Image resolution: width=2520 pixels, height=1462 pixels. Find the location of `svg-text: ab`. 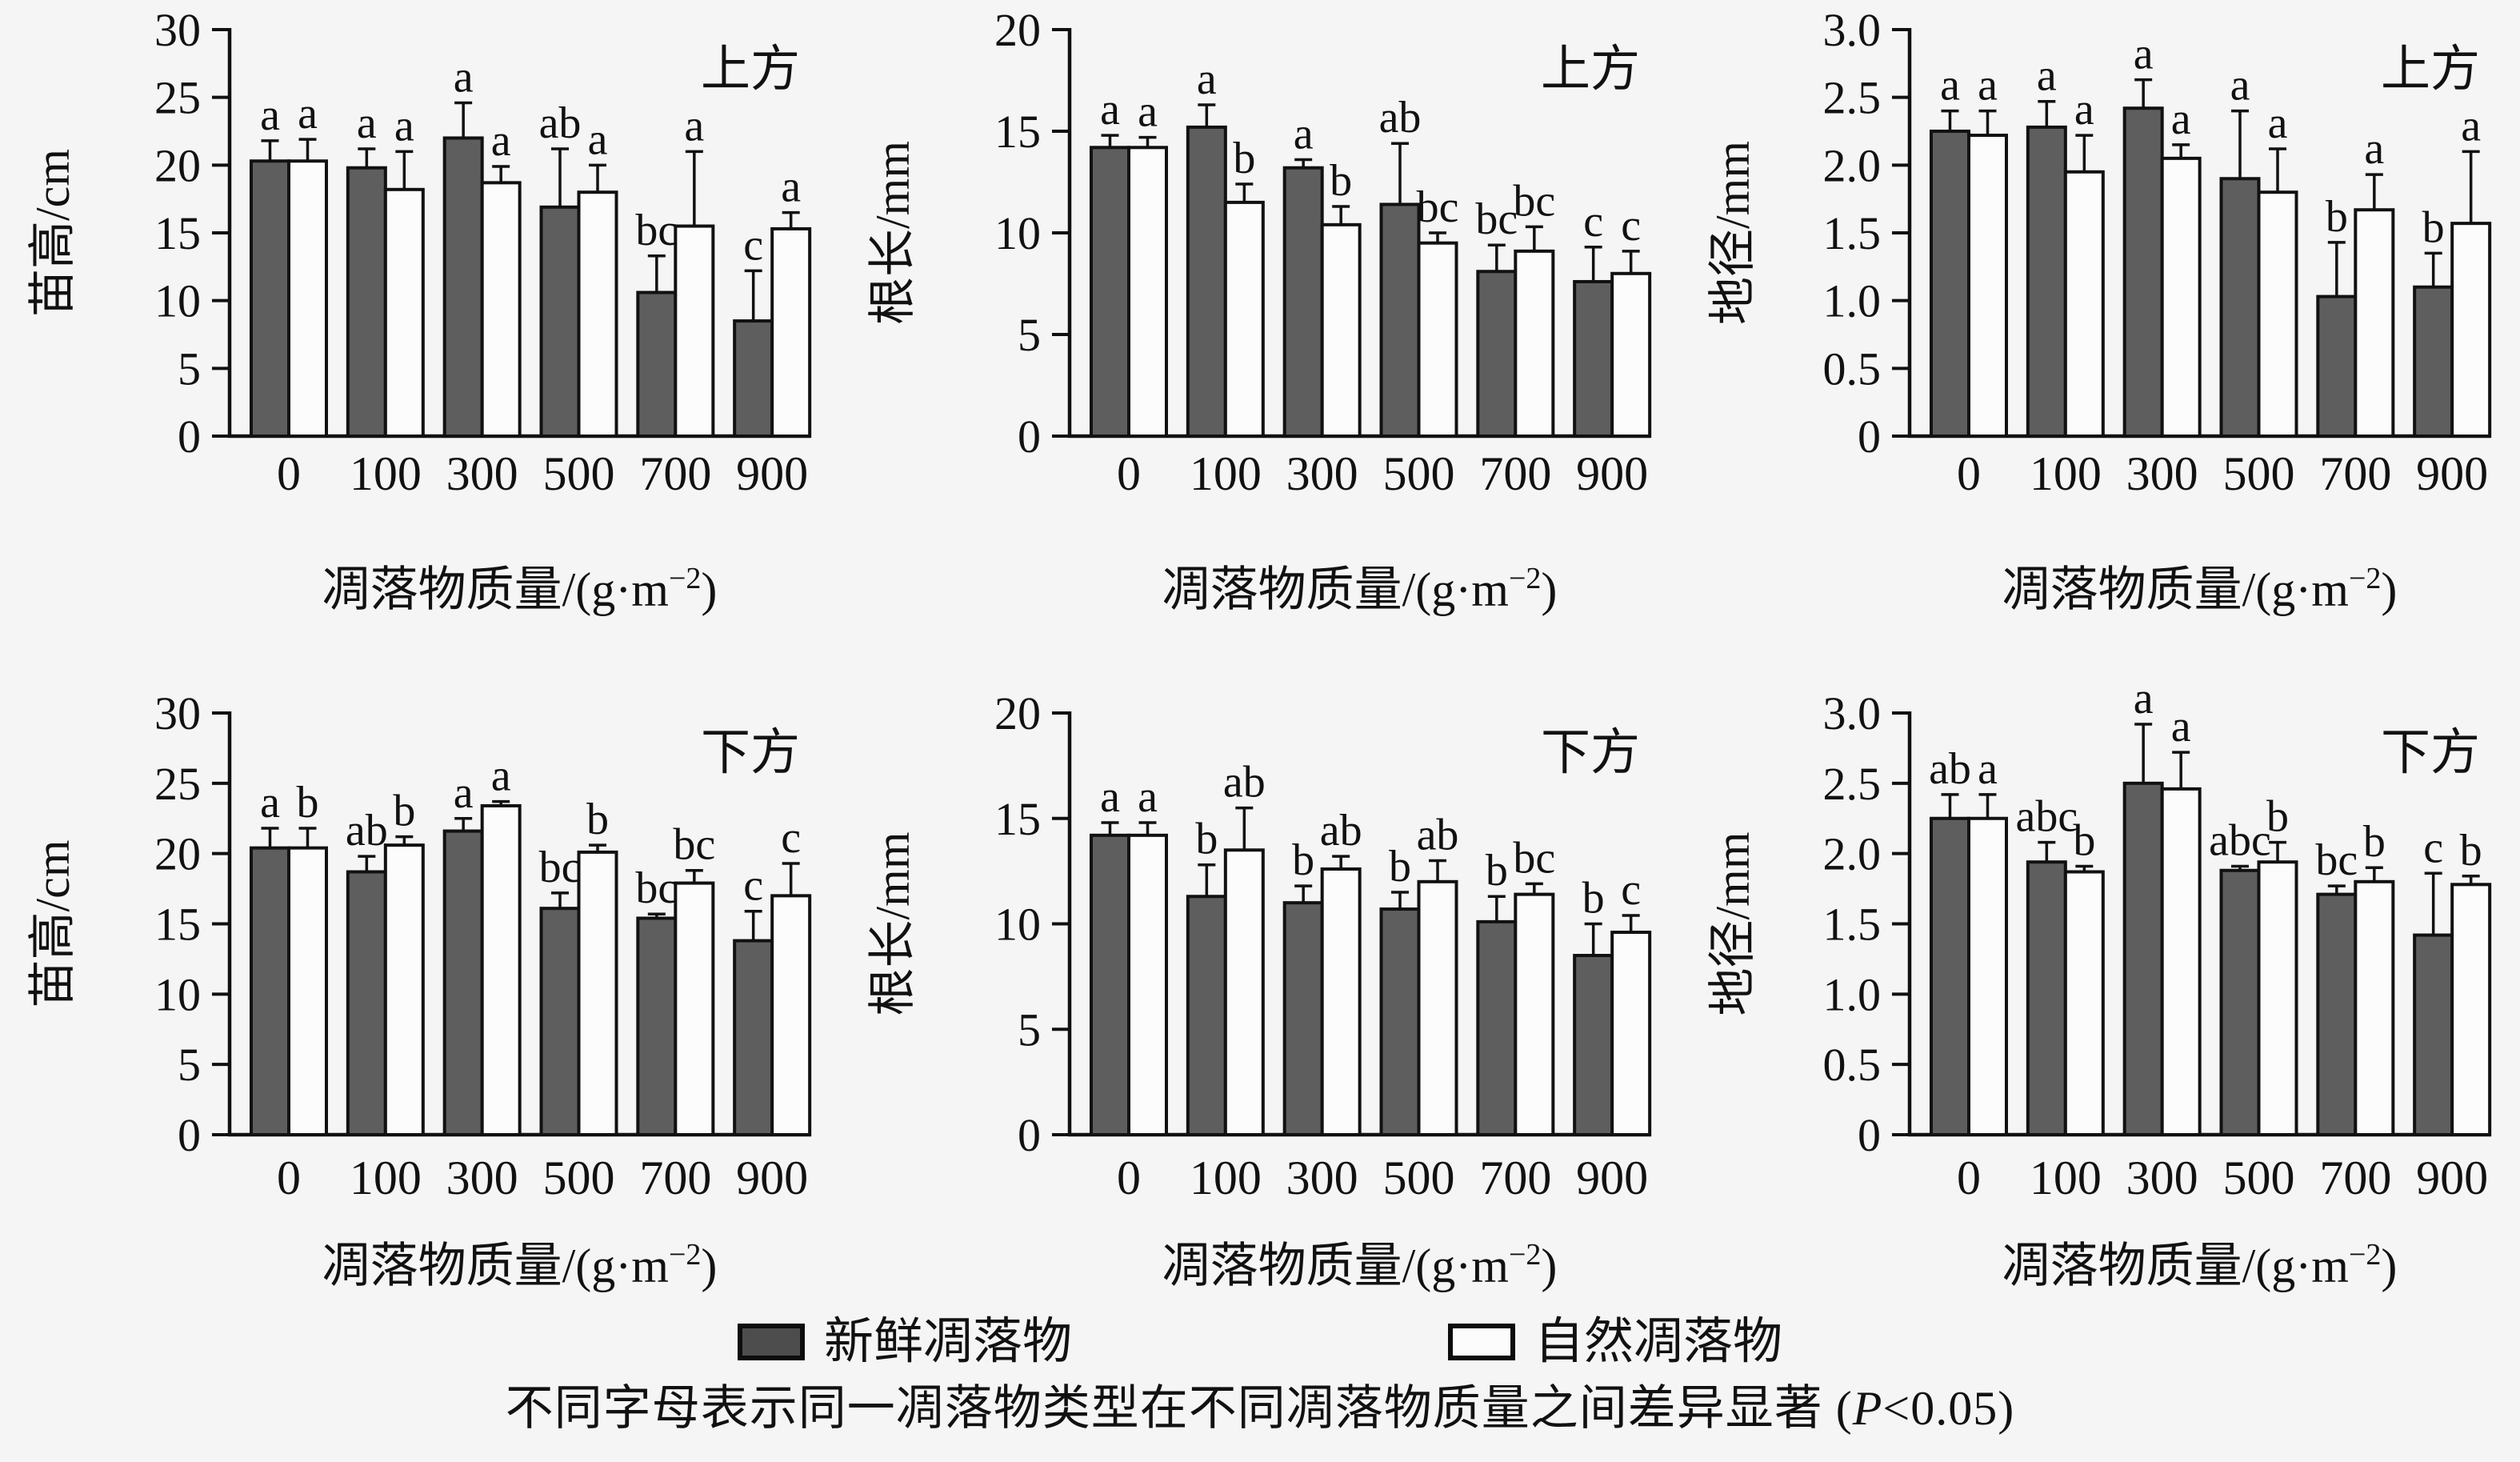

svg-text: ab is located at coordinates (1244, 782).